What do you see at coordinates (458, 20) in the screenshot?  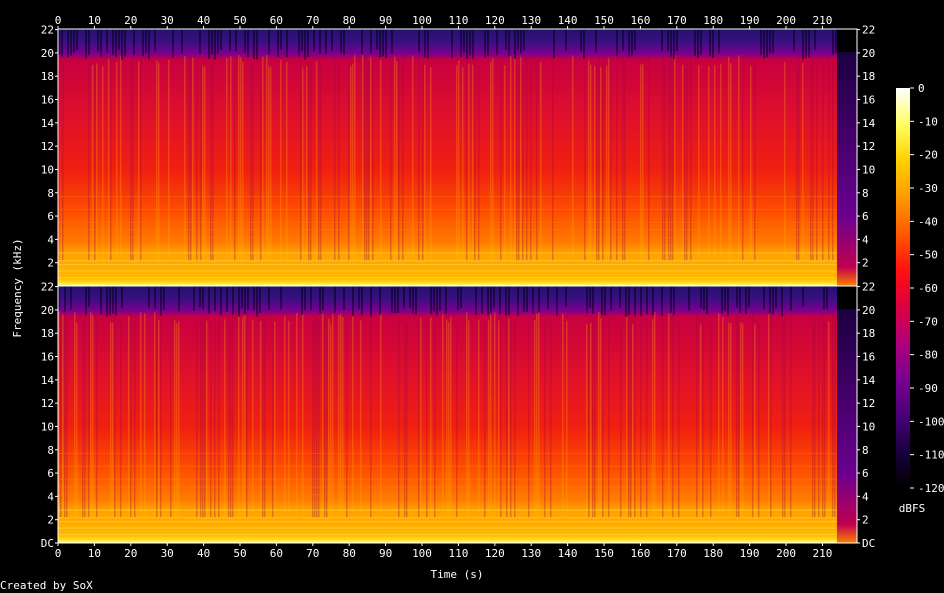 I see `x-tick-label-top: 110` at bounding box center [458, 20].